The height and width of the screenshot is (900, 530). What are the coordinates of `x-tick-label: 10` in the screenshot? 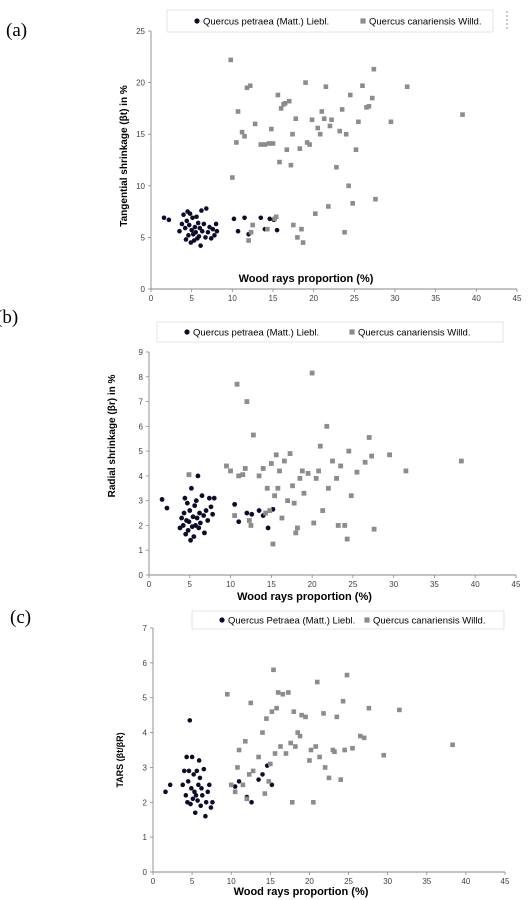 It's located at (230, 584).